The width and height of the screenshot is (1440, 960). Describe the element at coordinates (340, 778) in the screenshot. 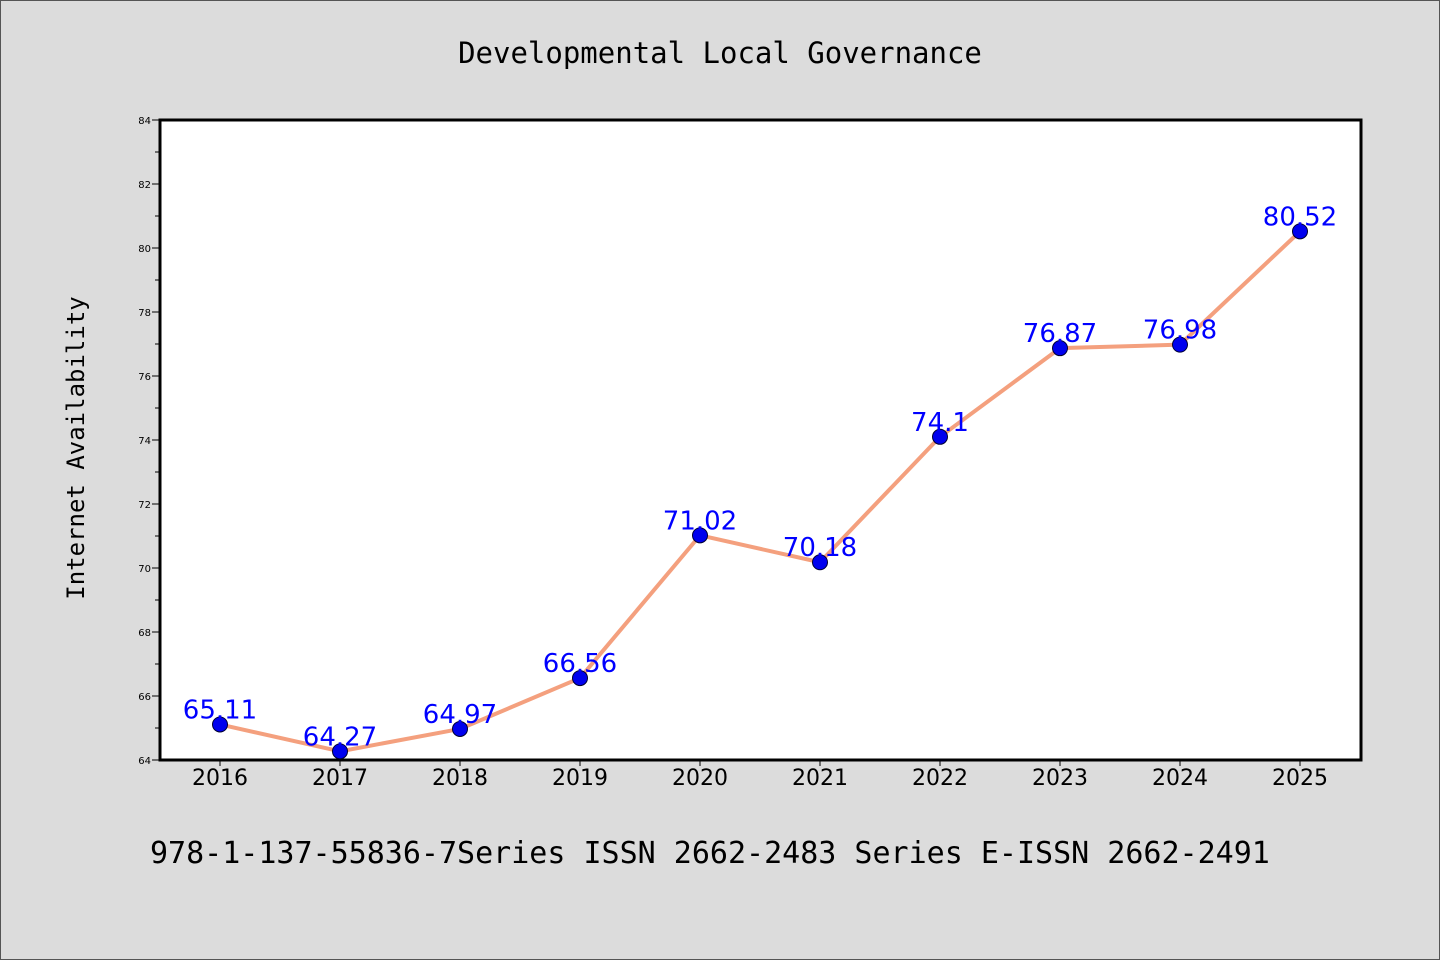

I see `x-tick-label: 2017` at that location.